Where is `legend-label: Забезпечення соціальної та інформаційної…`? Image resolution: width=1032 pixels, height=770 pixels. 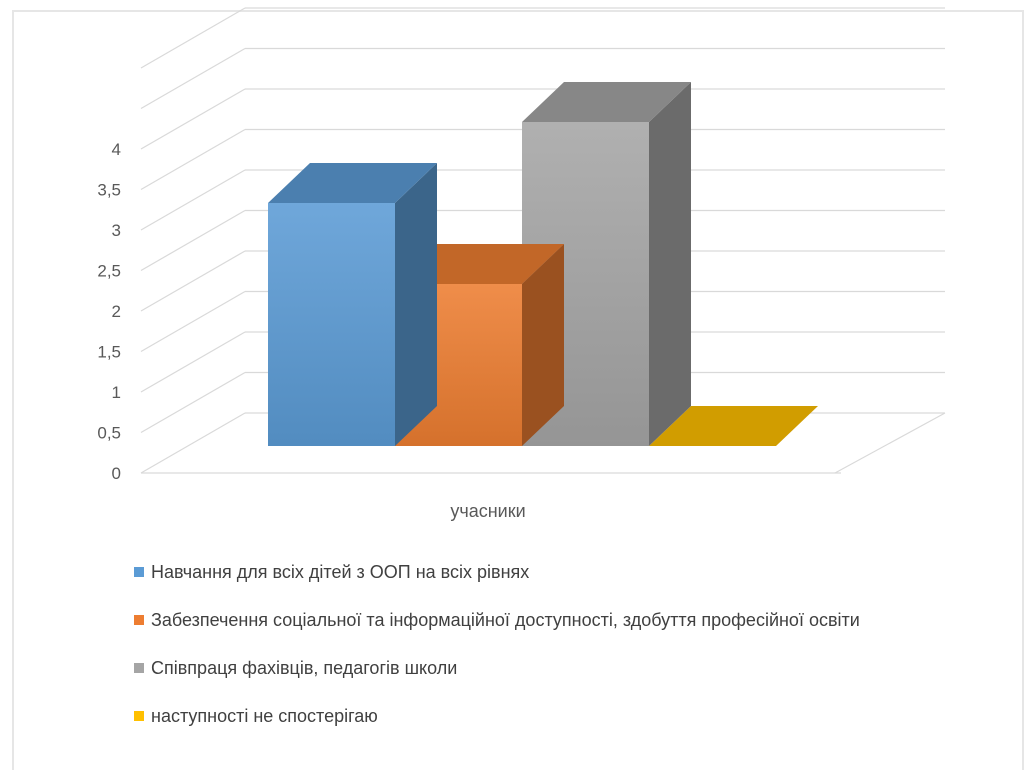
legend-label: Забезпечення соціальної та інформаційної… is located at coordinates (505, 619).